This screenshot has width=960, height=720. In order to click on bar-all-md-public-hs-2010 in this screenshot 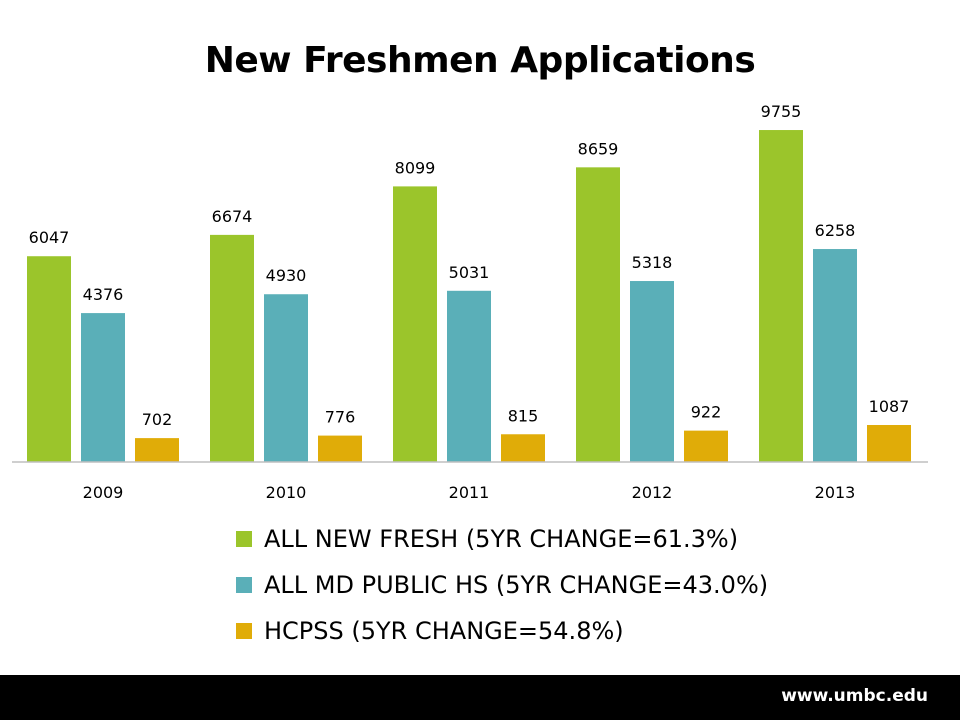, I will do `click(286, 378)`.